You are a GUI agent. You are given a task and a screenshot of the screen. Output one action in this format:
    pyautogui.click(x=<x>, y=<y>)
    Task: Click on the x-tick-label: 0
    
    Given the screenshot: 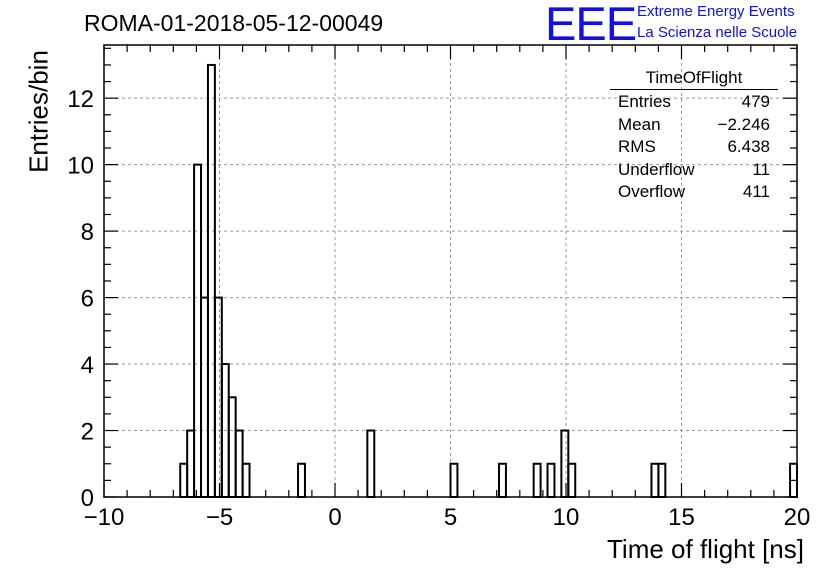 What is the action you would take?
    pyautogui.click(x=334, y=517)
    